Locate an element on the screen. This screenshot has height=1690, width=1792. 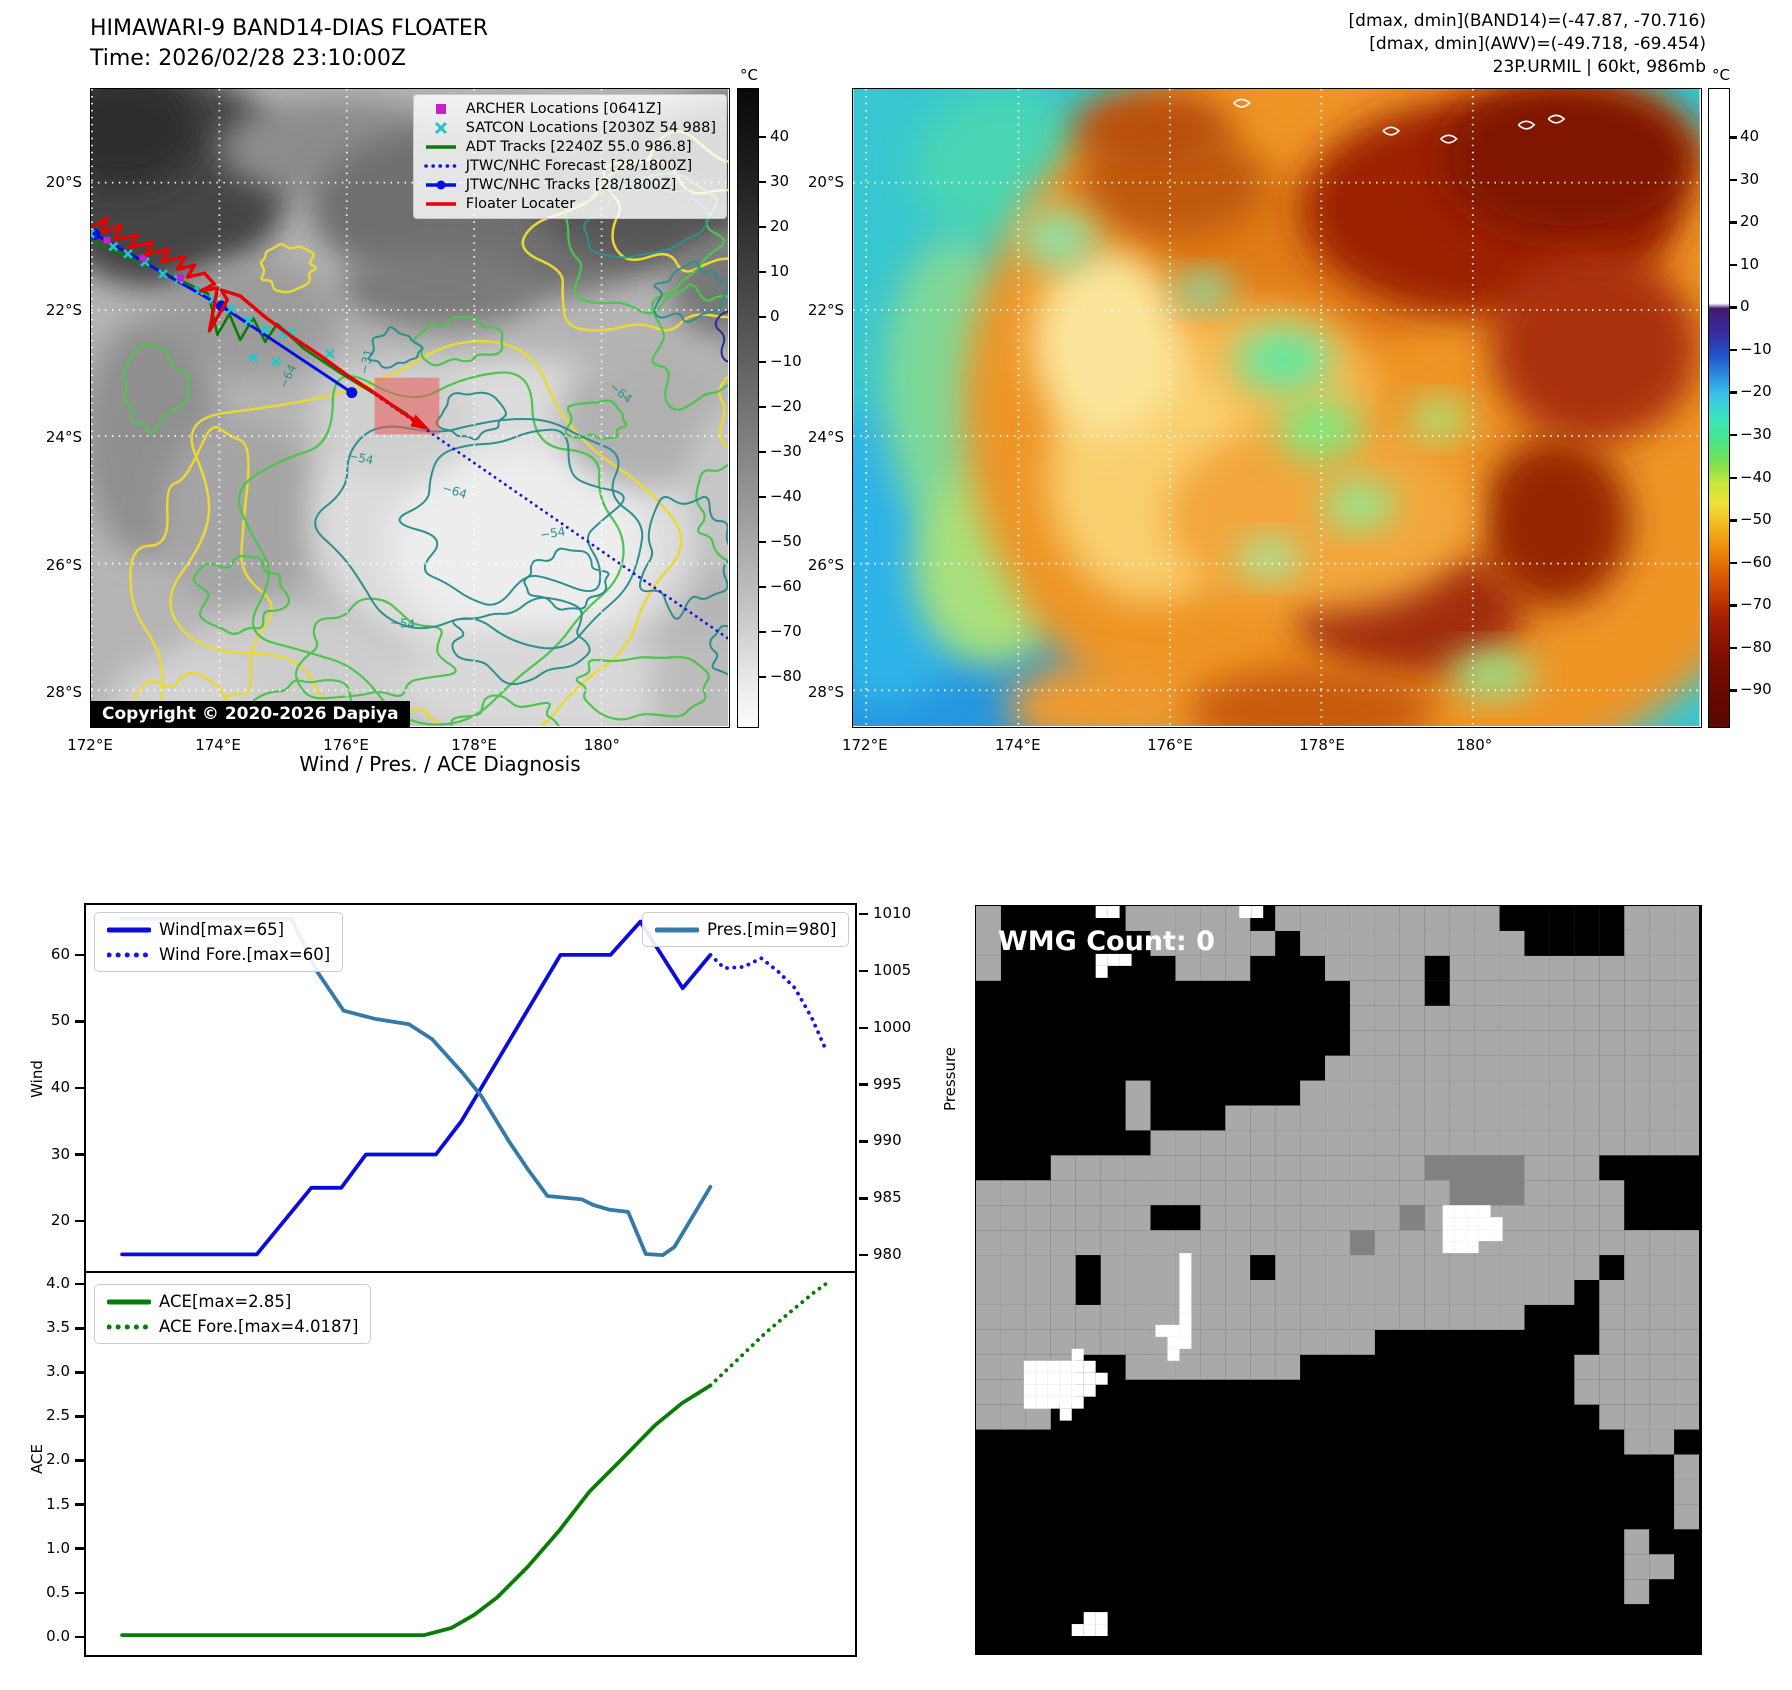
legend-item: ARCHER Locations [0641Z] is located at coordinates (570, 109).